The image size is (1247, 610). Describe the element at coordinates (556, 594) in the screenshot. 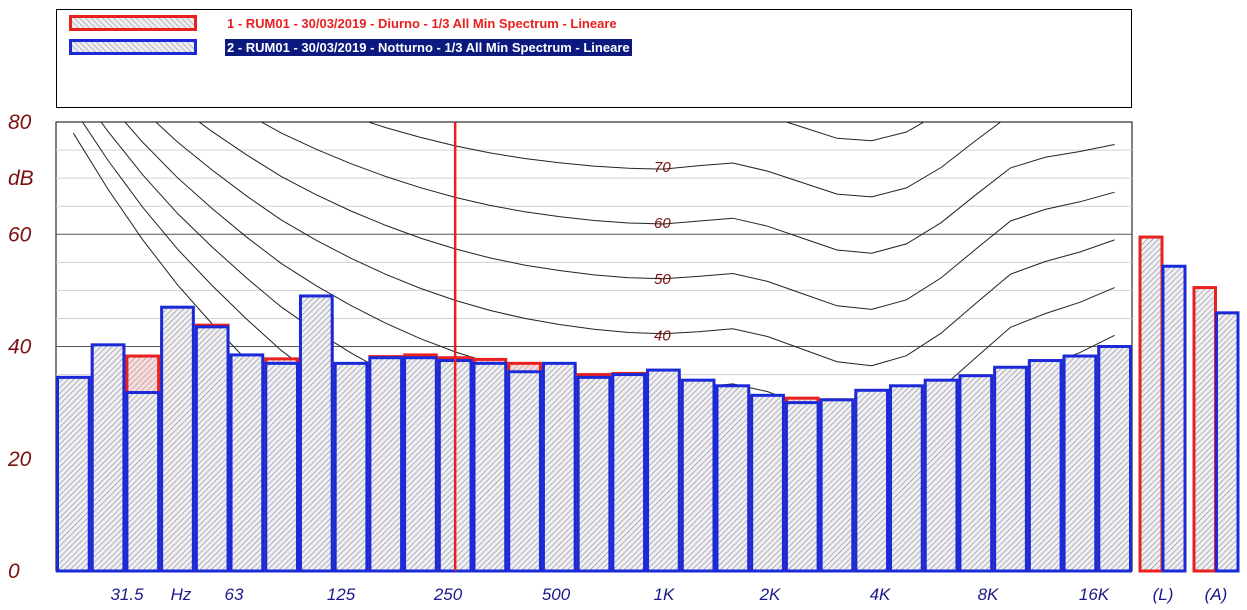

I see `x-tick-label: 500` at that location.